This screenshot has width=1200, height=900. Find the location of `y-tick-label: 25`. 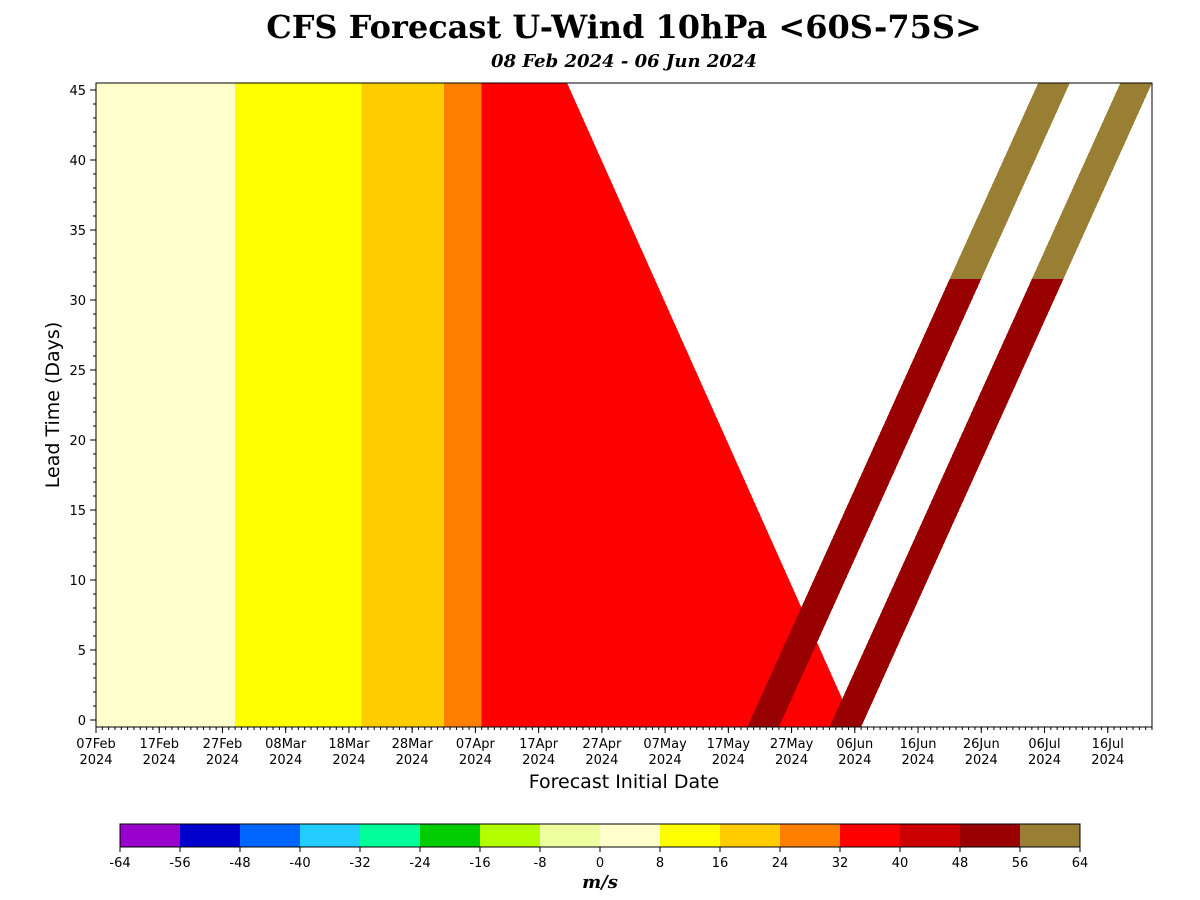

y-tick-label: 25 is located at coordinates (77, 371).